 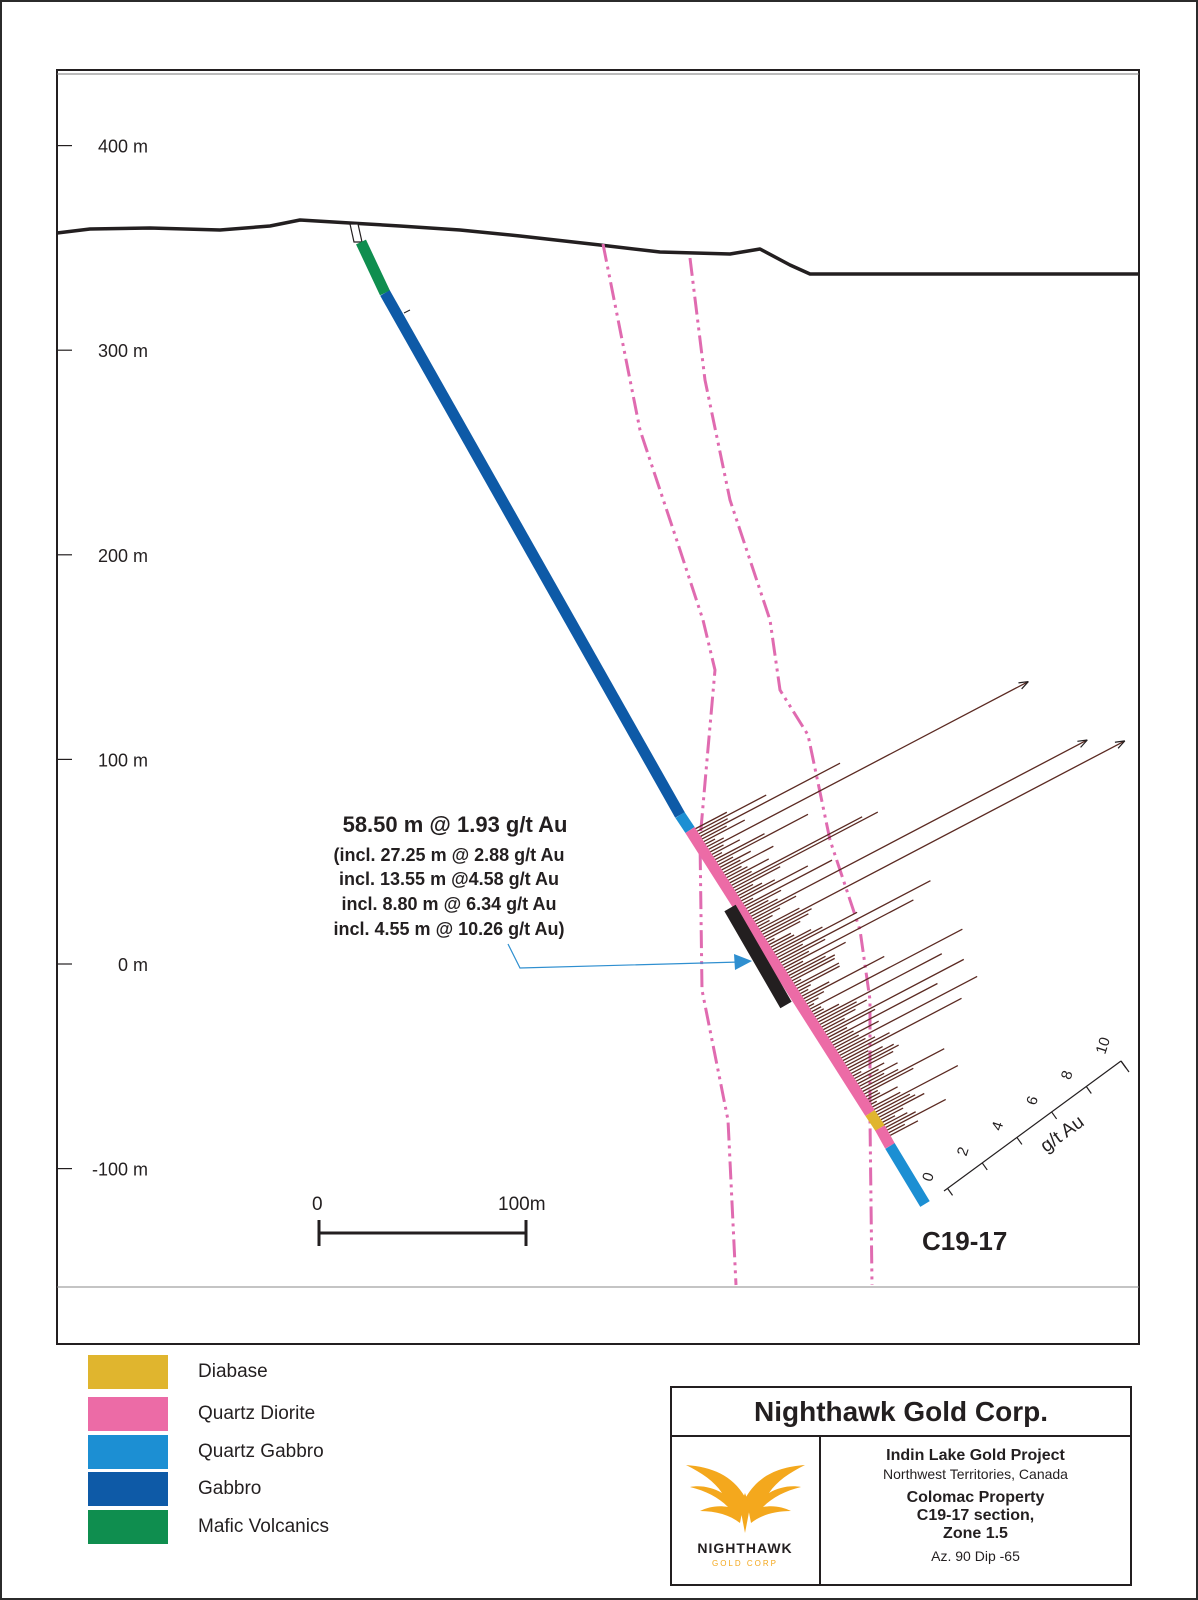 I want to click on legend-item-quartz-gabbro: Quartz Gabbro, so click(x=206, y=1452).